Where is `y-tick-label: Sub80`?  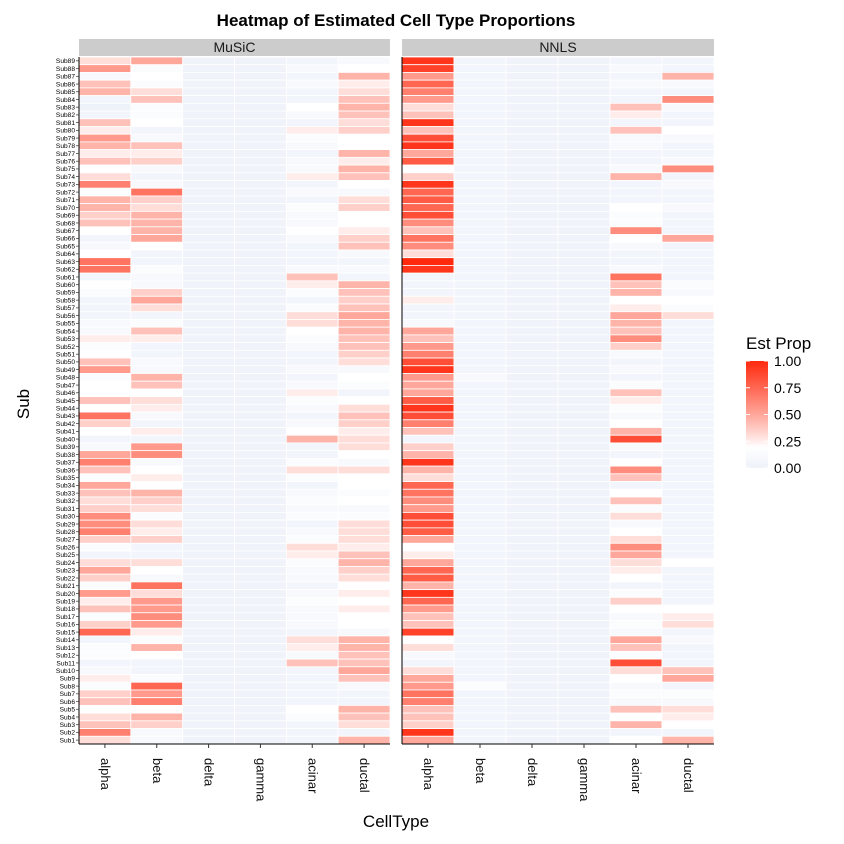
y-tick-label: Sub80 is located at coordinates (65, 131).